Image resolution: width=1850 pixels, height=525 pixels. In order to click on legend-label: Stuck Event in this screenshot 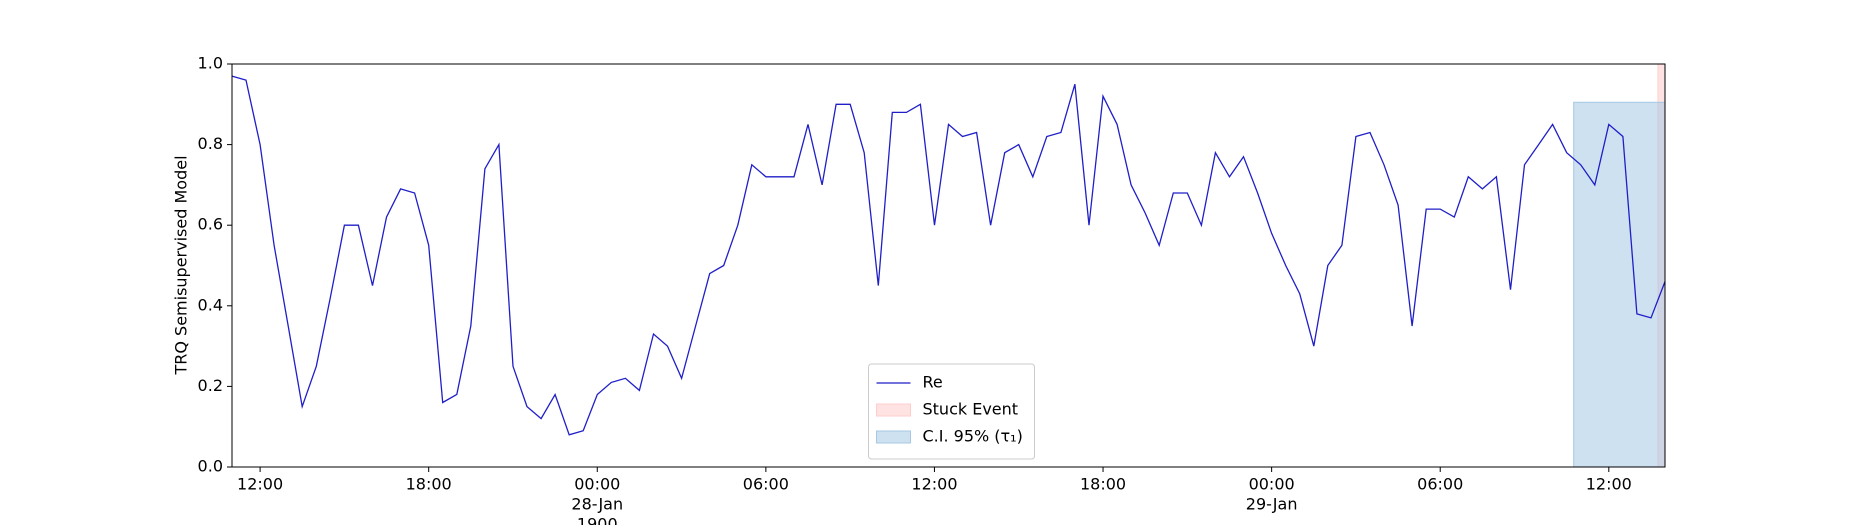, I will do `click(971, 409)`.